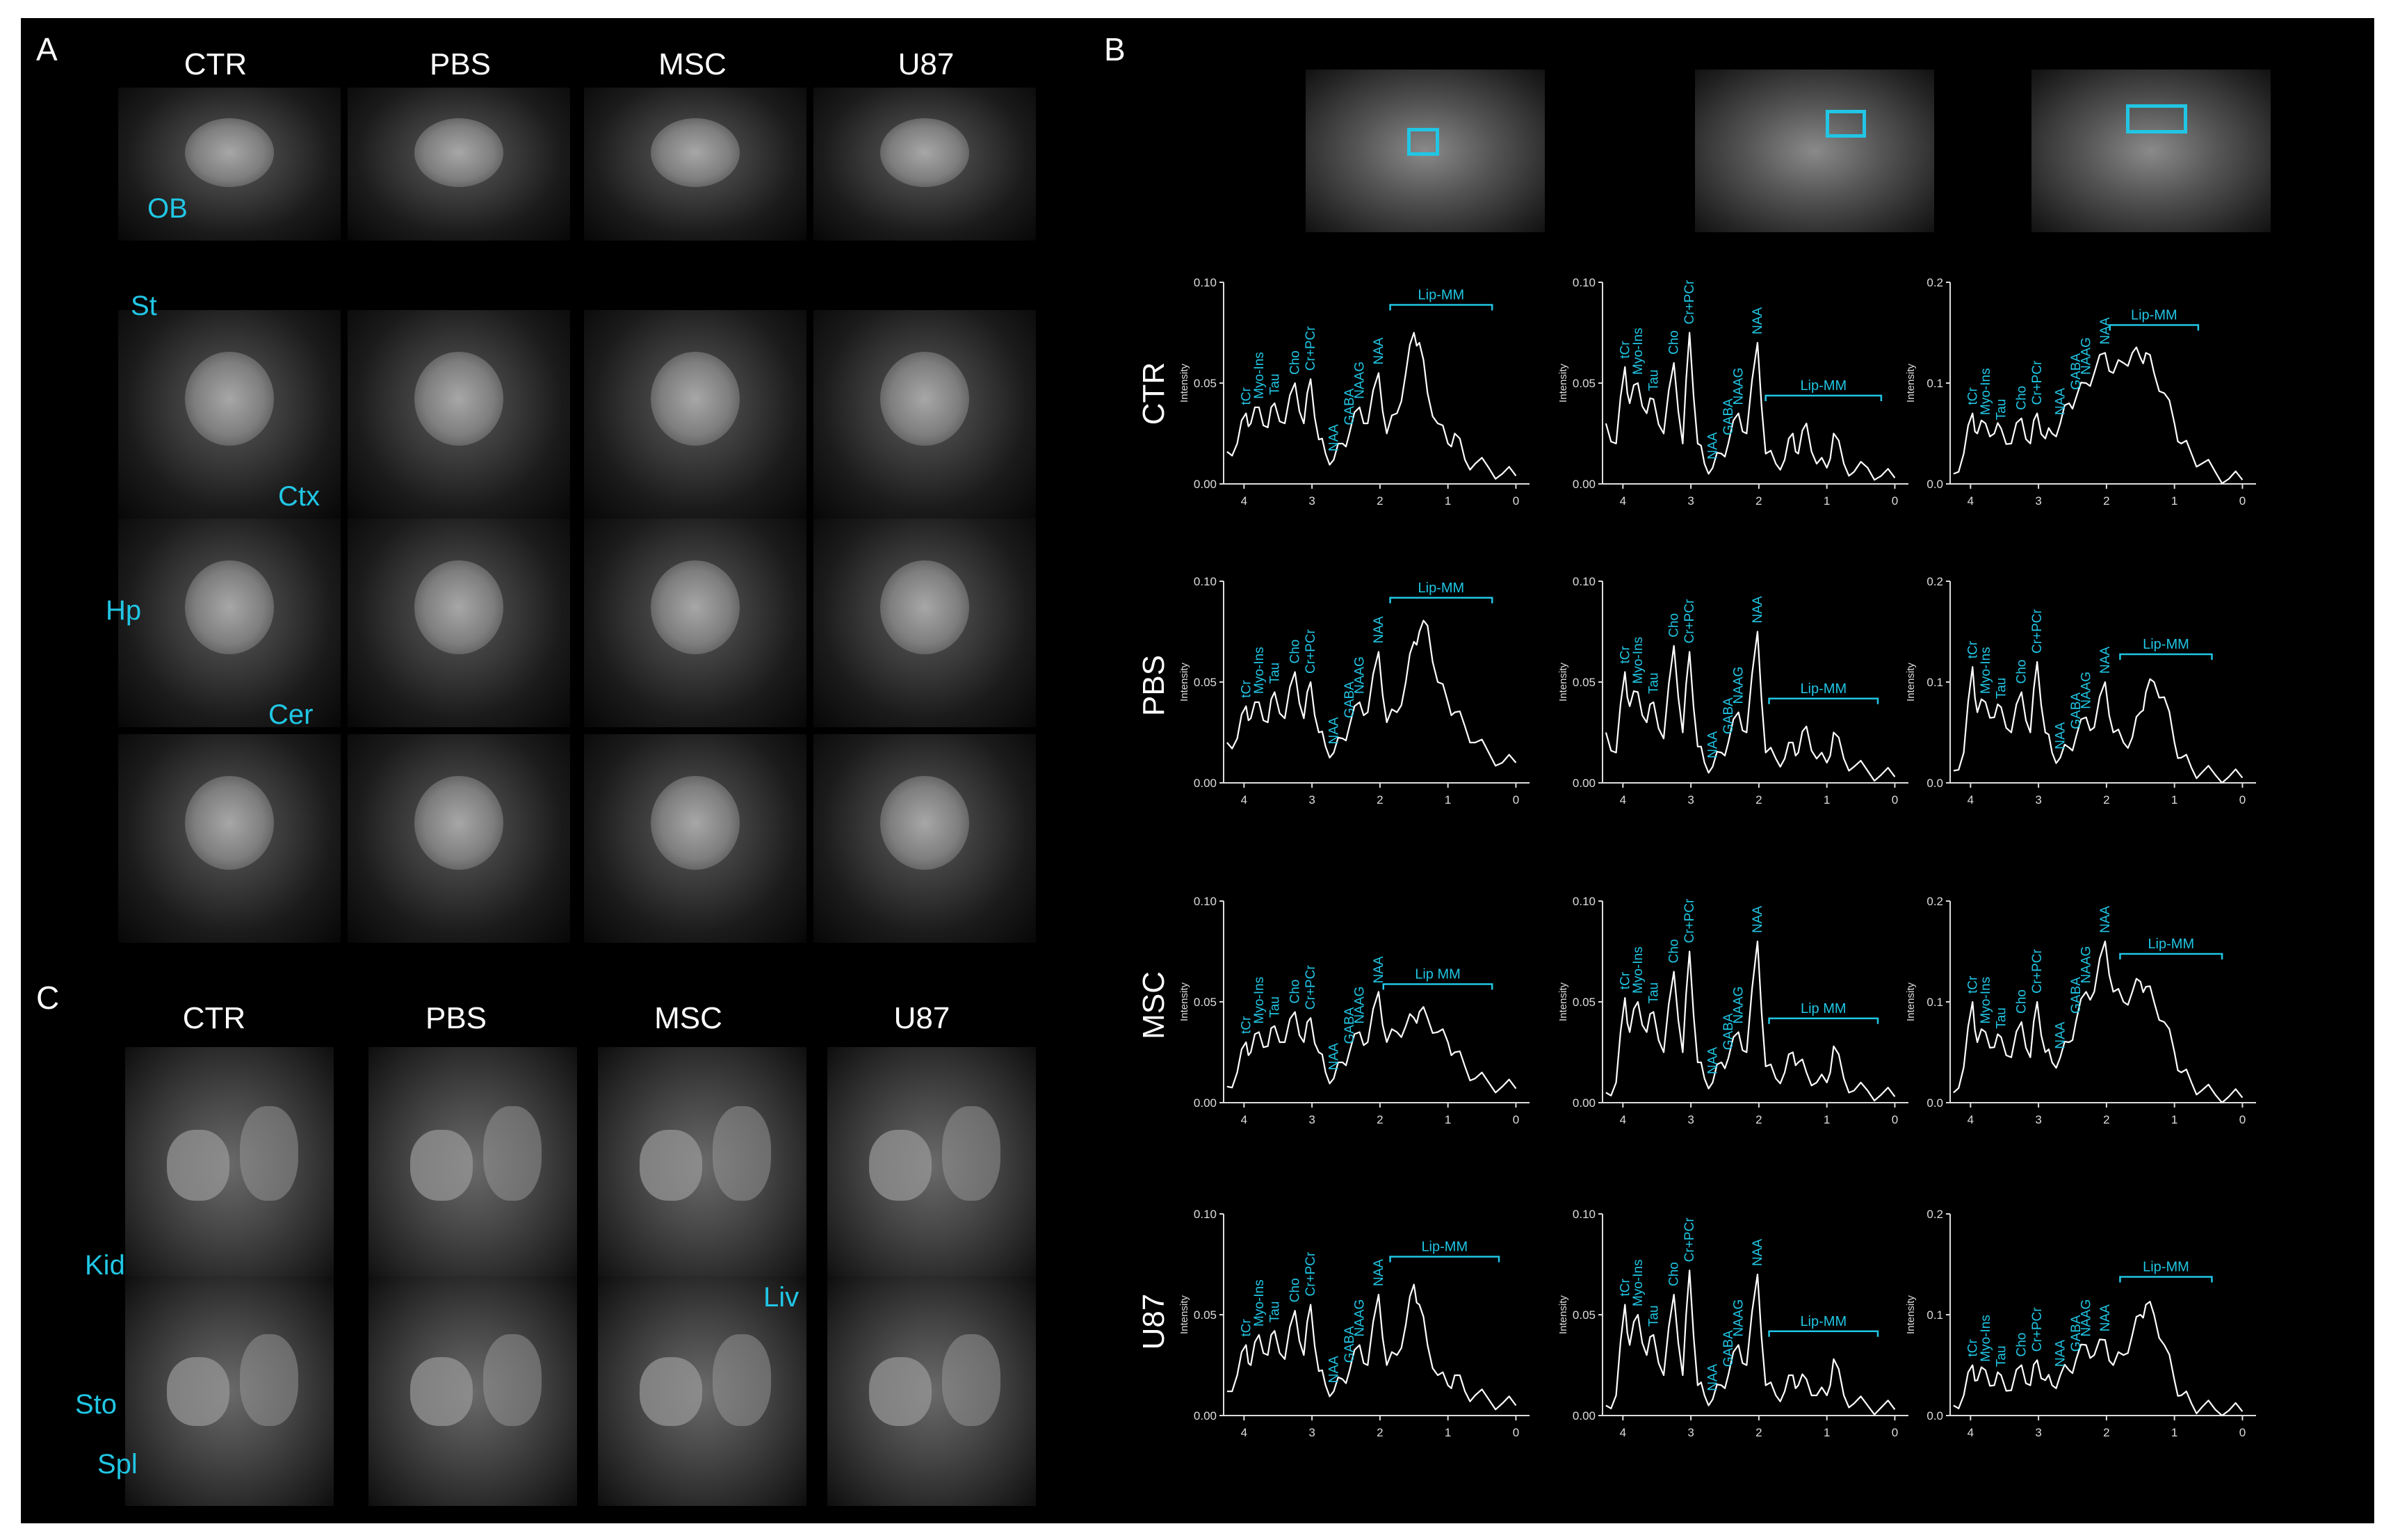  What do you see at coordinates (1911, 1001) in the screenshot?
I see `y-axis-label: Intensity` at bounding box center [1911, 1001].